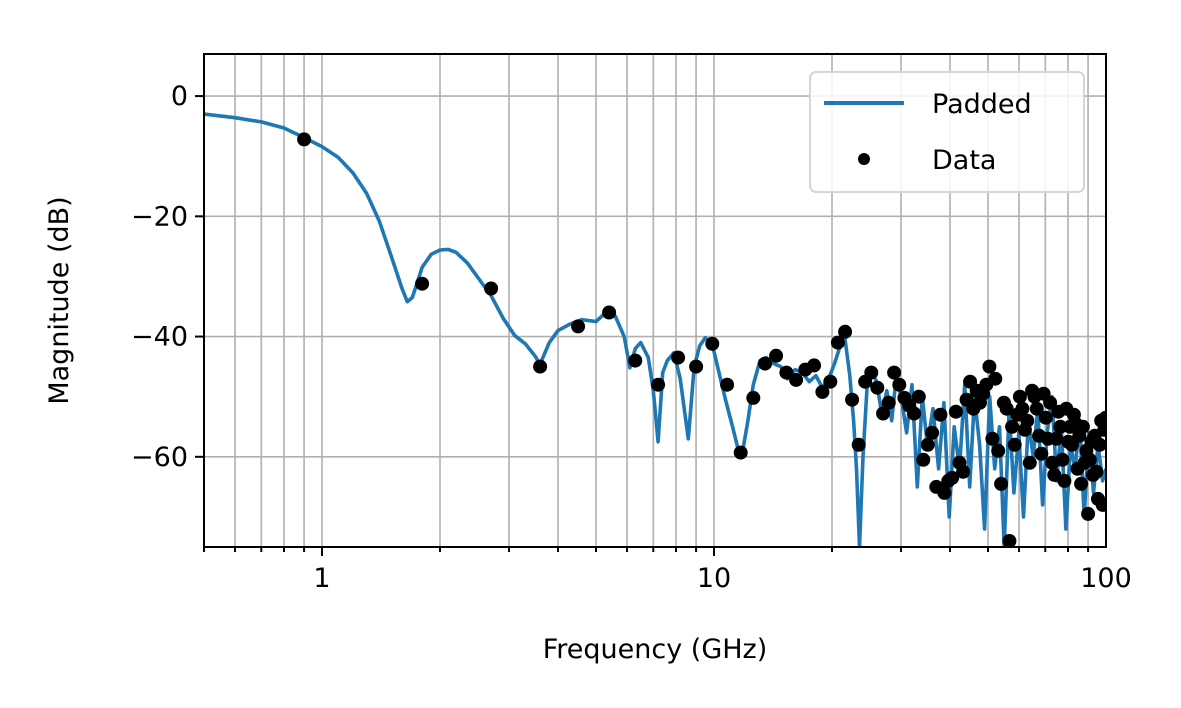 Image resolution: width=1181 pixels, height=708 pixels. What do you see at coordinates (655, 649) in the screenshot?
I see `x-axis-label: Frequency (GHz)` at bounding box center [655, 649].